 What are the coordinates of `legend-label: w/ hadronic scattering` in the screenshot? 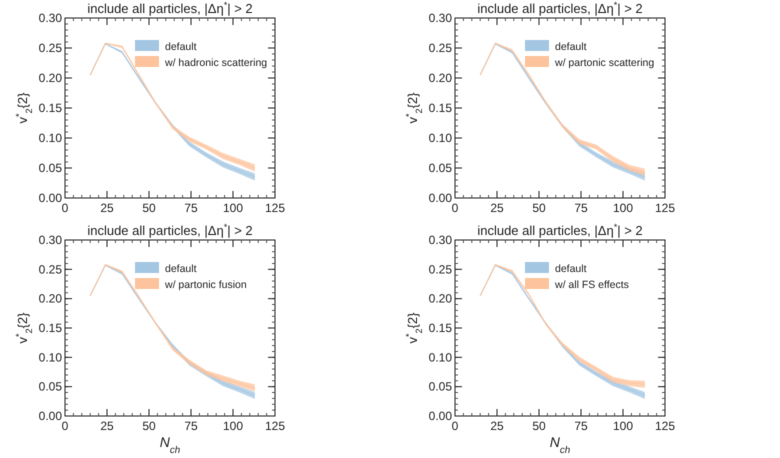 It's located at (216, 63).